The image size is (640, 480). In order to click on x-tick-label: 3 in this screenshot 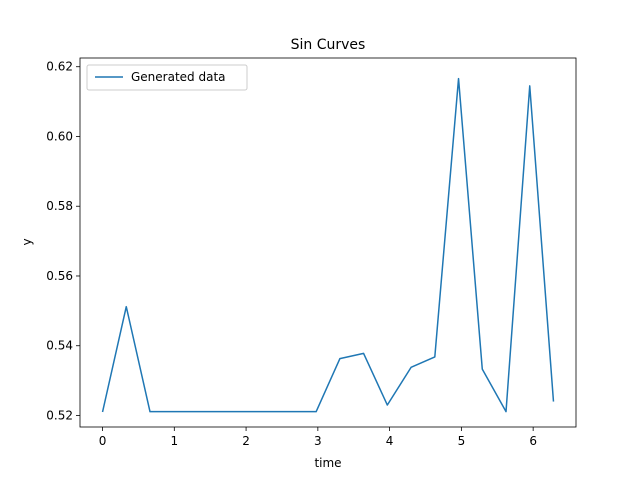, I will do `click(318, 441)`.